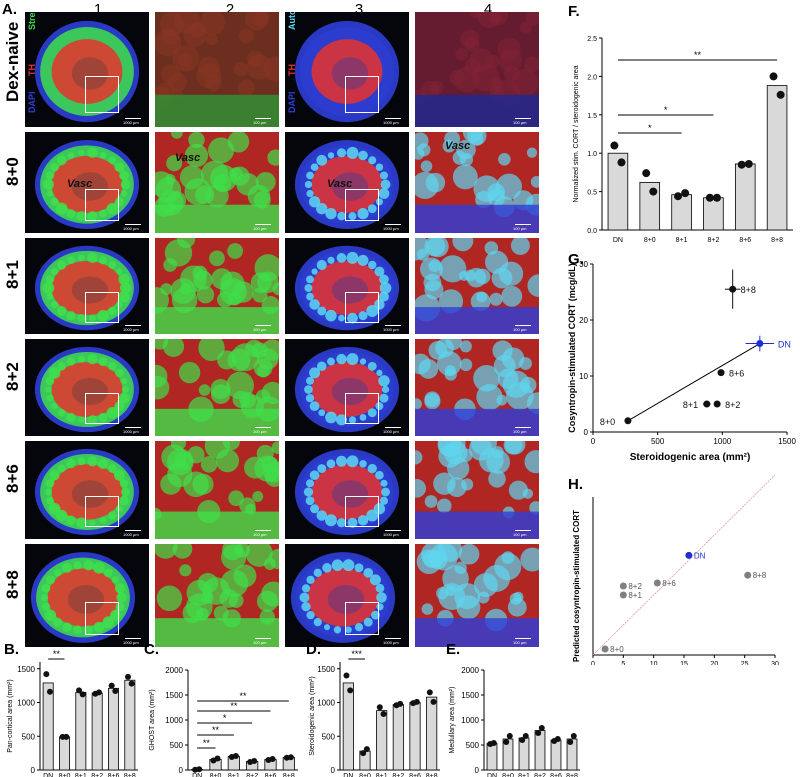 The height and width of the screenshot is (777, 800). What do you see at coordinates (477, 490) in the screenshot?
I see `micrograph-r5-c4: 100 µm` at bounding box center [477, 490].